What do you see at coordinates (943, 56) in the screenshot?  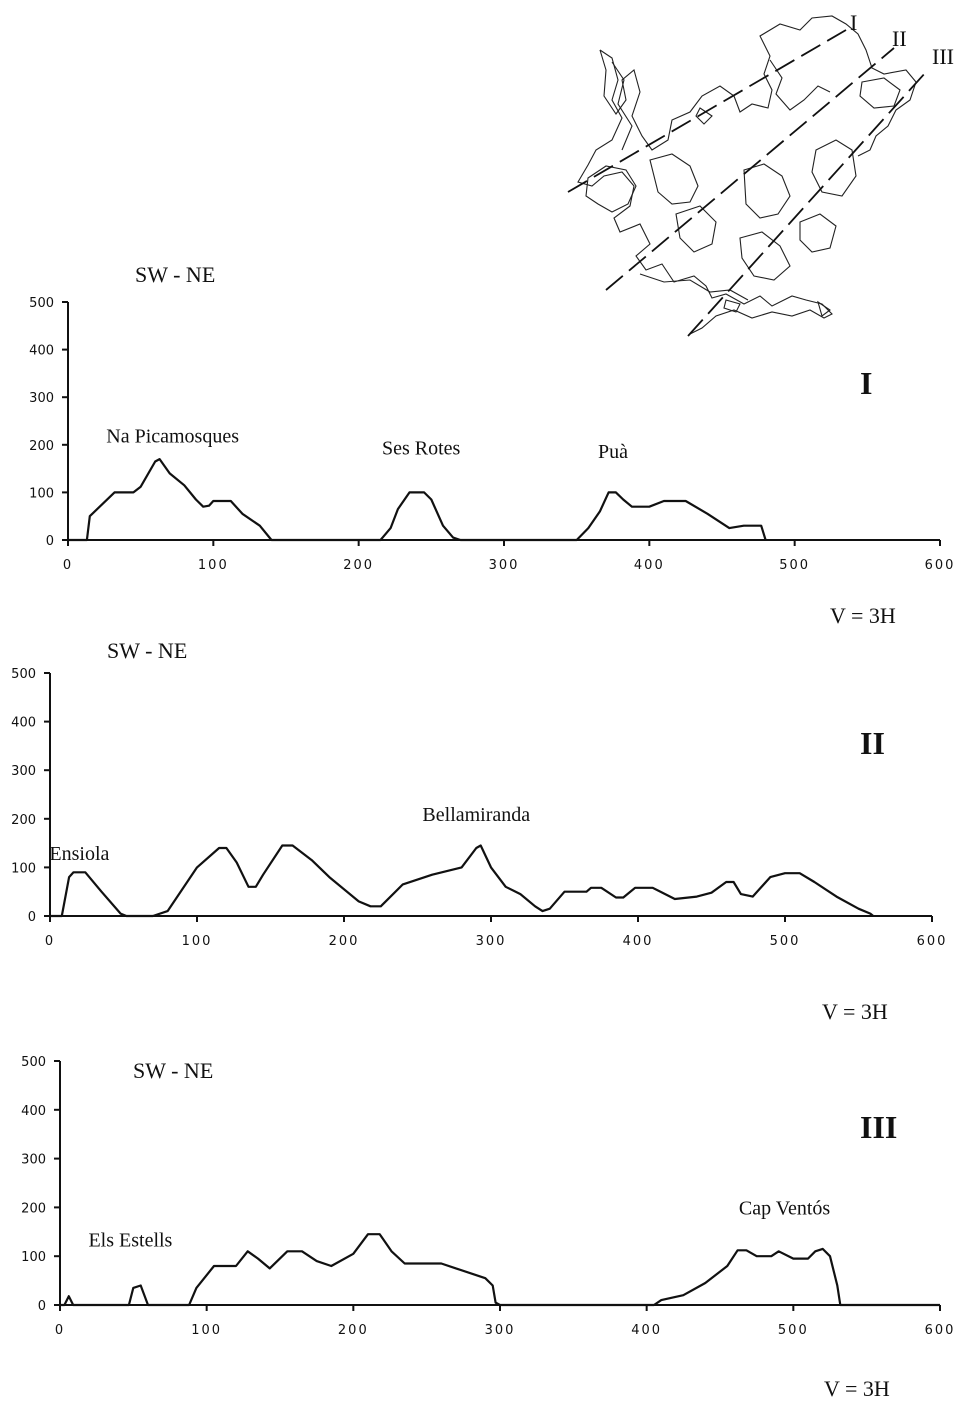 I see `profile-line-label-III: III` at bounding box center [943, 56].